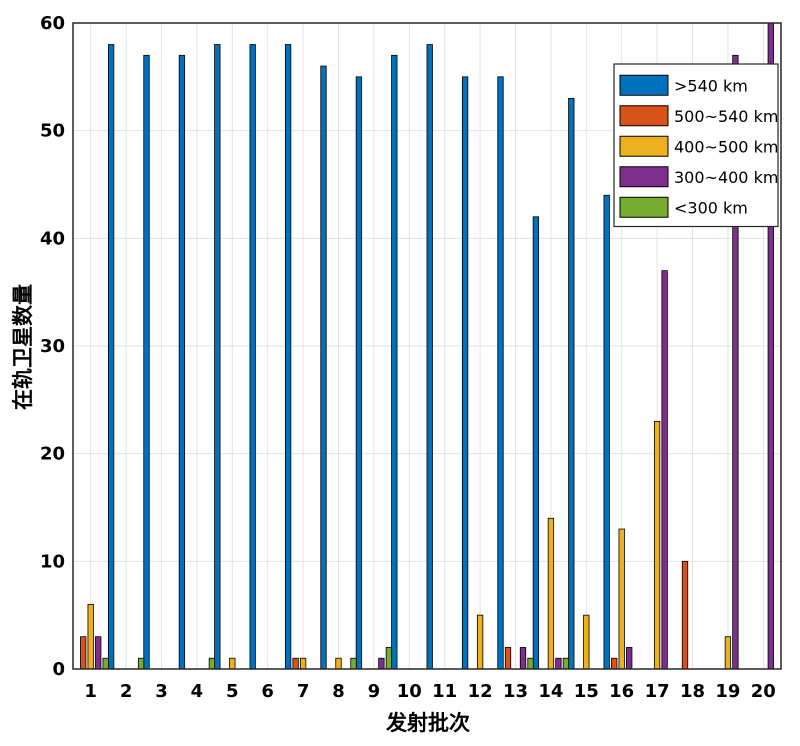 The width and height of the screenshot is (800, 746). Describe the element at coordinates (409, 691) in the screenshot. I see `x-tick-label: 10` at that location.